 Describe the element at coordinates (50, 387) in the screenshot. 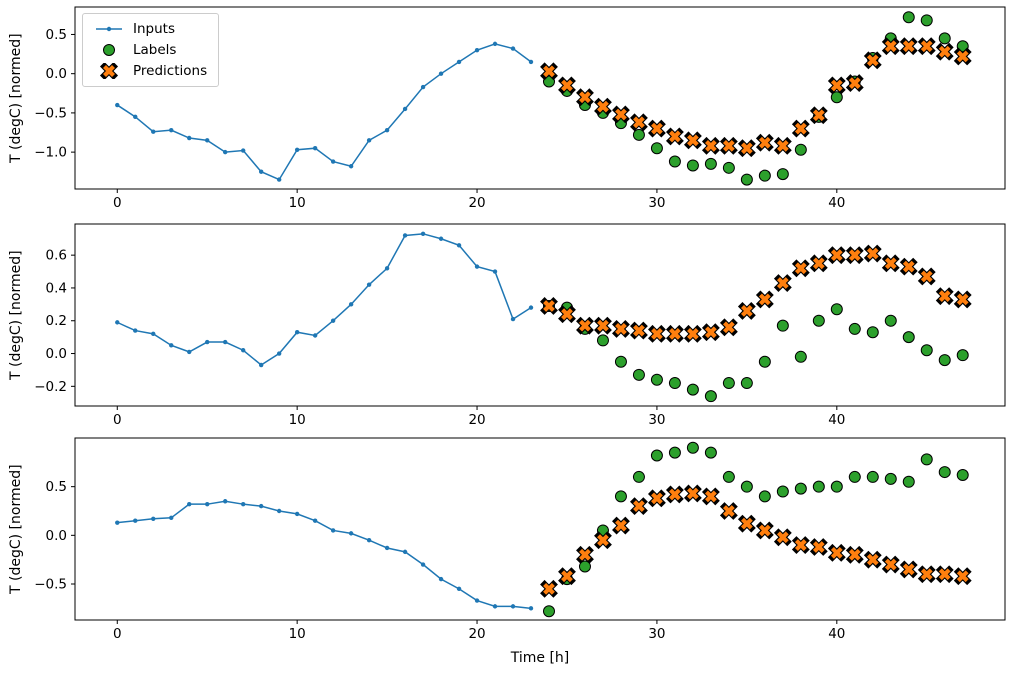

I see `y-tick-label: −0.2` at that location.